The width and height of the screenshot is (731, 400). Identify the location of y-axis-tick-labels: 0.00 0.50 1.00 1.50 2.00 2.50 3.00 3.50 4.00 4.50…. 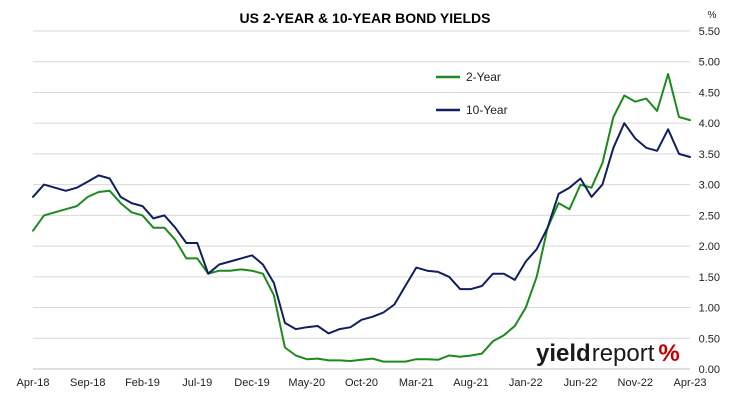
(709, 201).